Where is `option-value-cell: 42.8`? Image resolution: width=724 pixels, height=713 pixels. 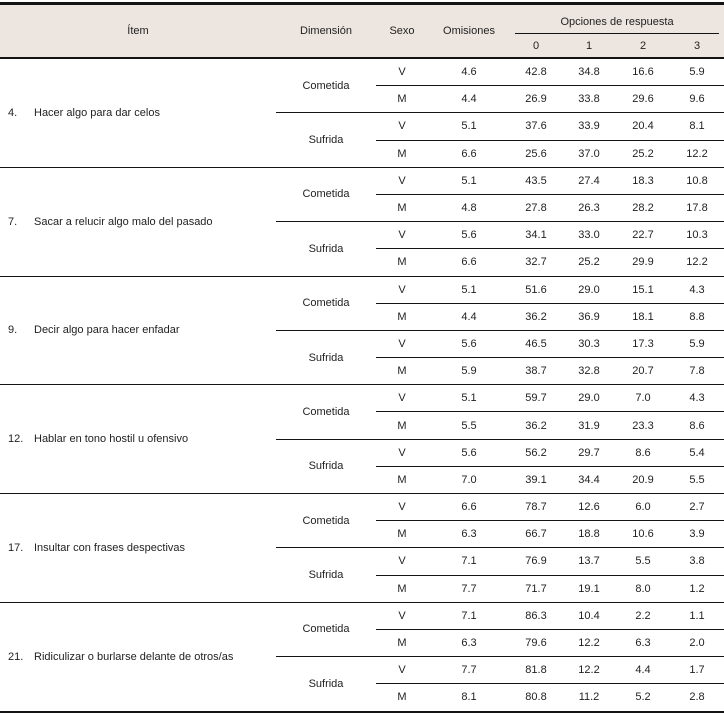 option-value-cell: 42.8 is located at coordinates (536, 72).